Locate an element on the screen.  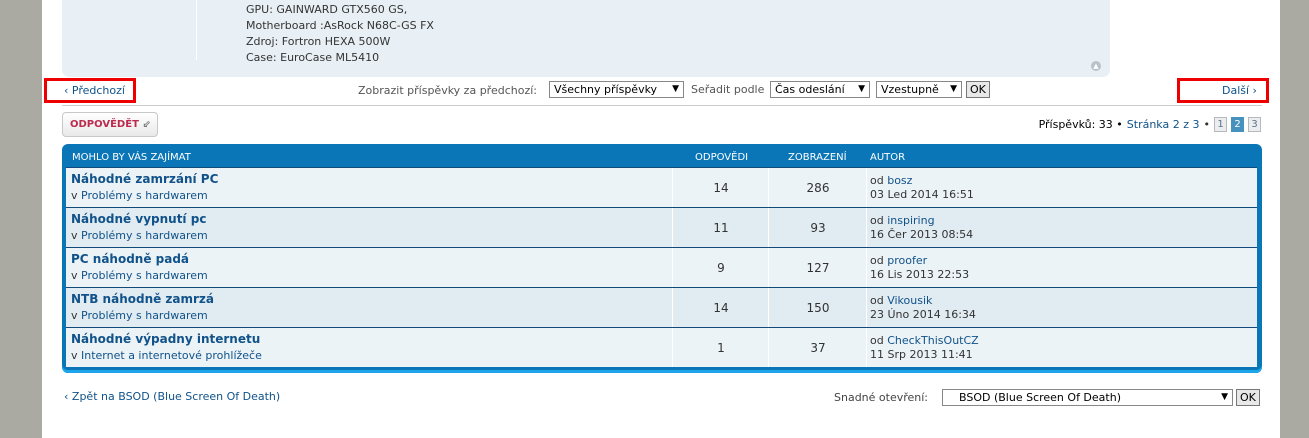
replies-cell: 9 is located at coordinates (720, 267).